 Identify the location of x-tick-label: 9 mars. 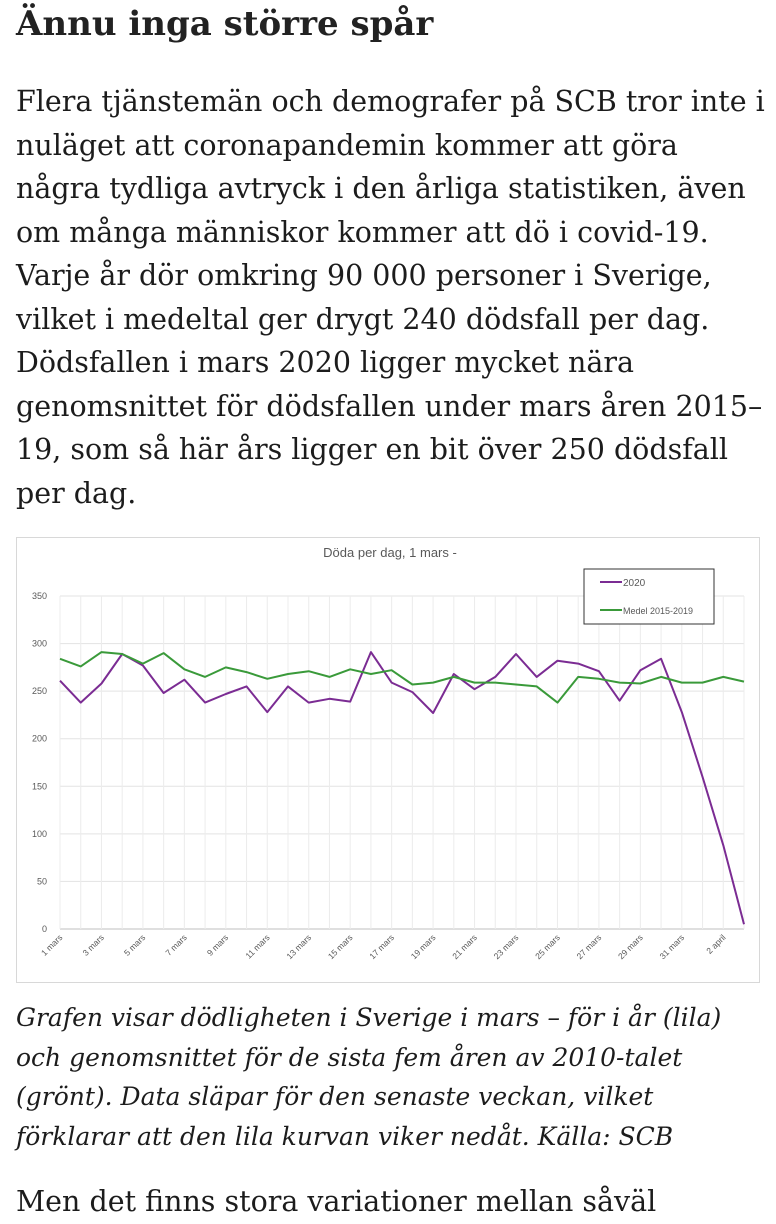
(217, 944).